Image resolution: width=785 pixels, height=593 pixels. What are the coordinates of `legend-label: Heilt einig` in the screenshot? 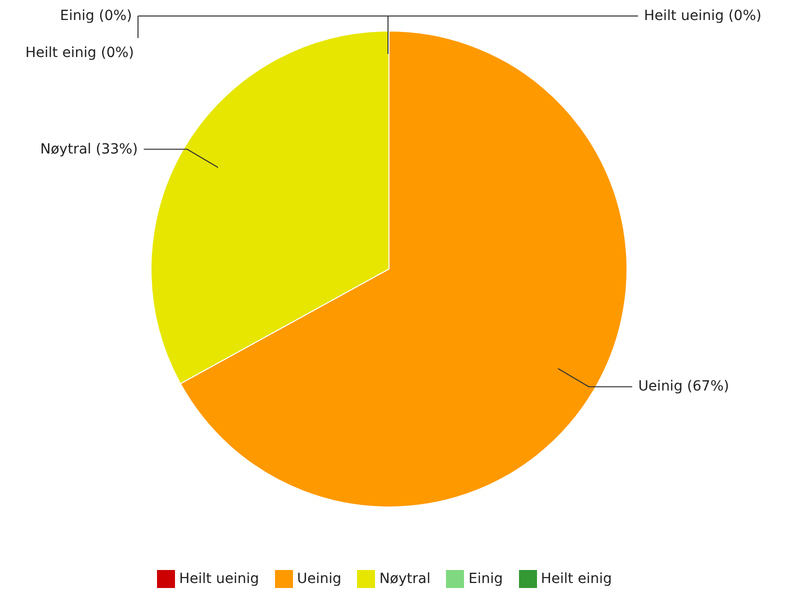 It's located at (576, 579).